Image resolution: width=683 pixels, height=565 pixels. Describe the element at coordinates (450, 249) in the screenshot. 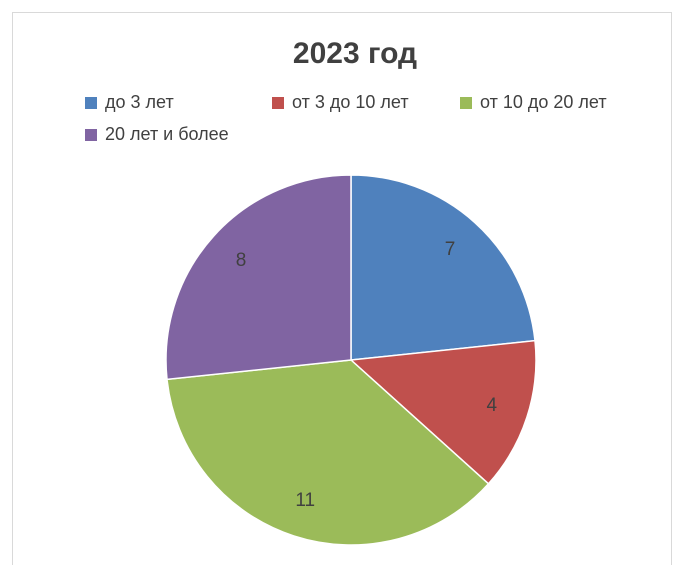

I see `data-label: 7` at that location.